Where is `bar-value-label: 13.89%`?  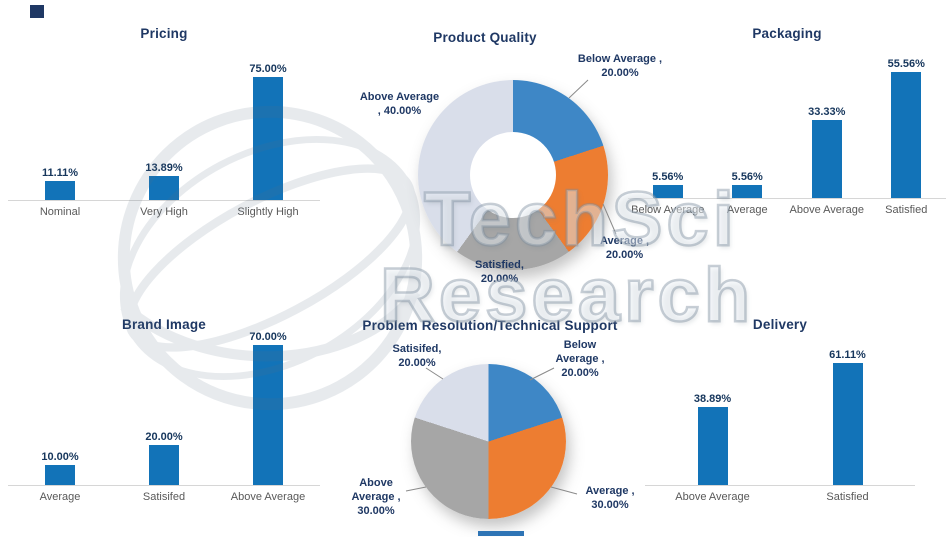 bar-value-label: 13.89% is located at coordinates (164, 168).